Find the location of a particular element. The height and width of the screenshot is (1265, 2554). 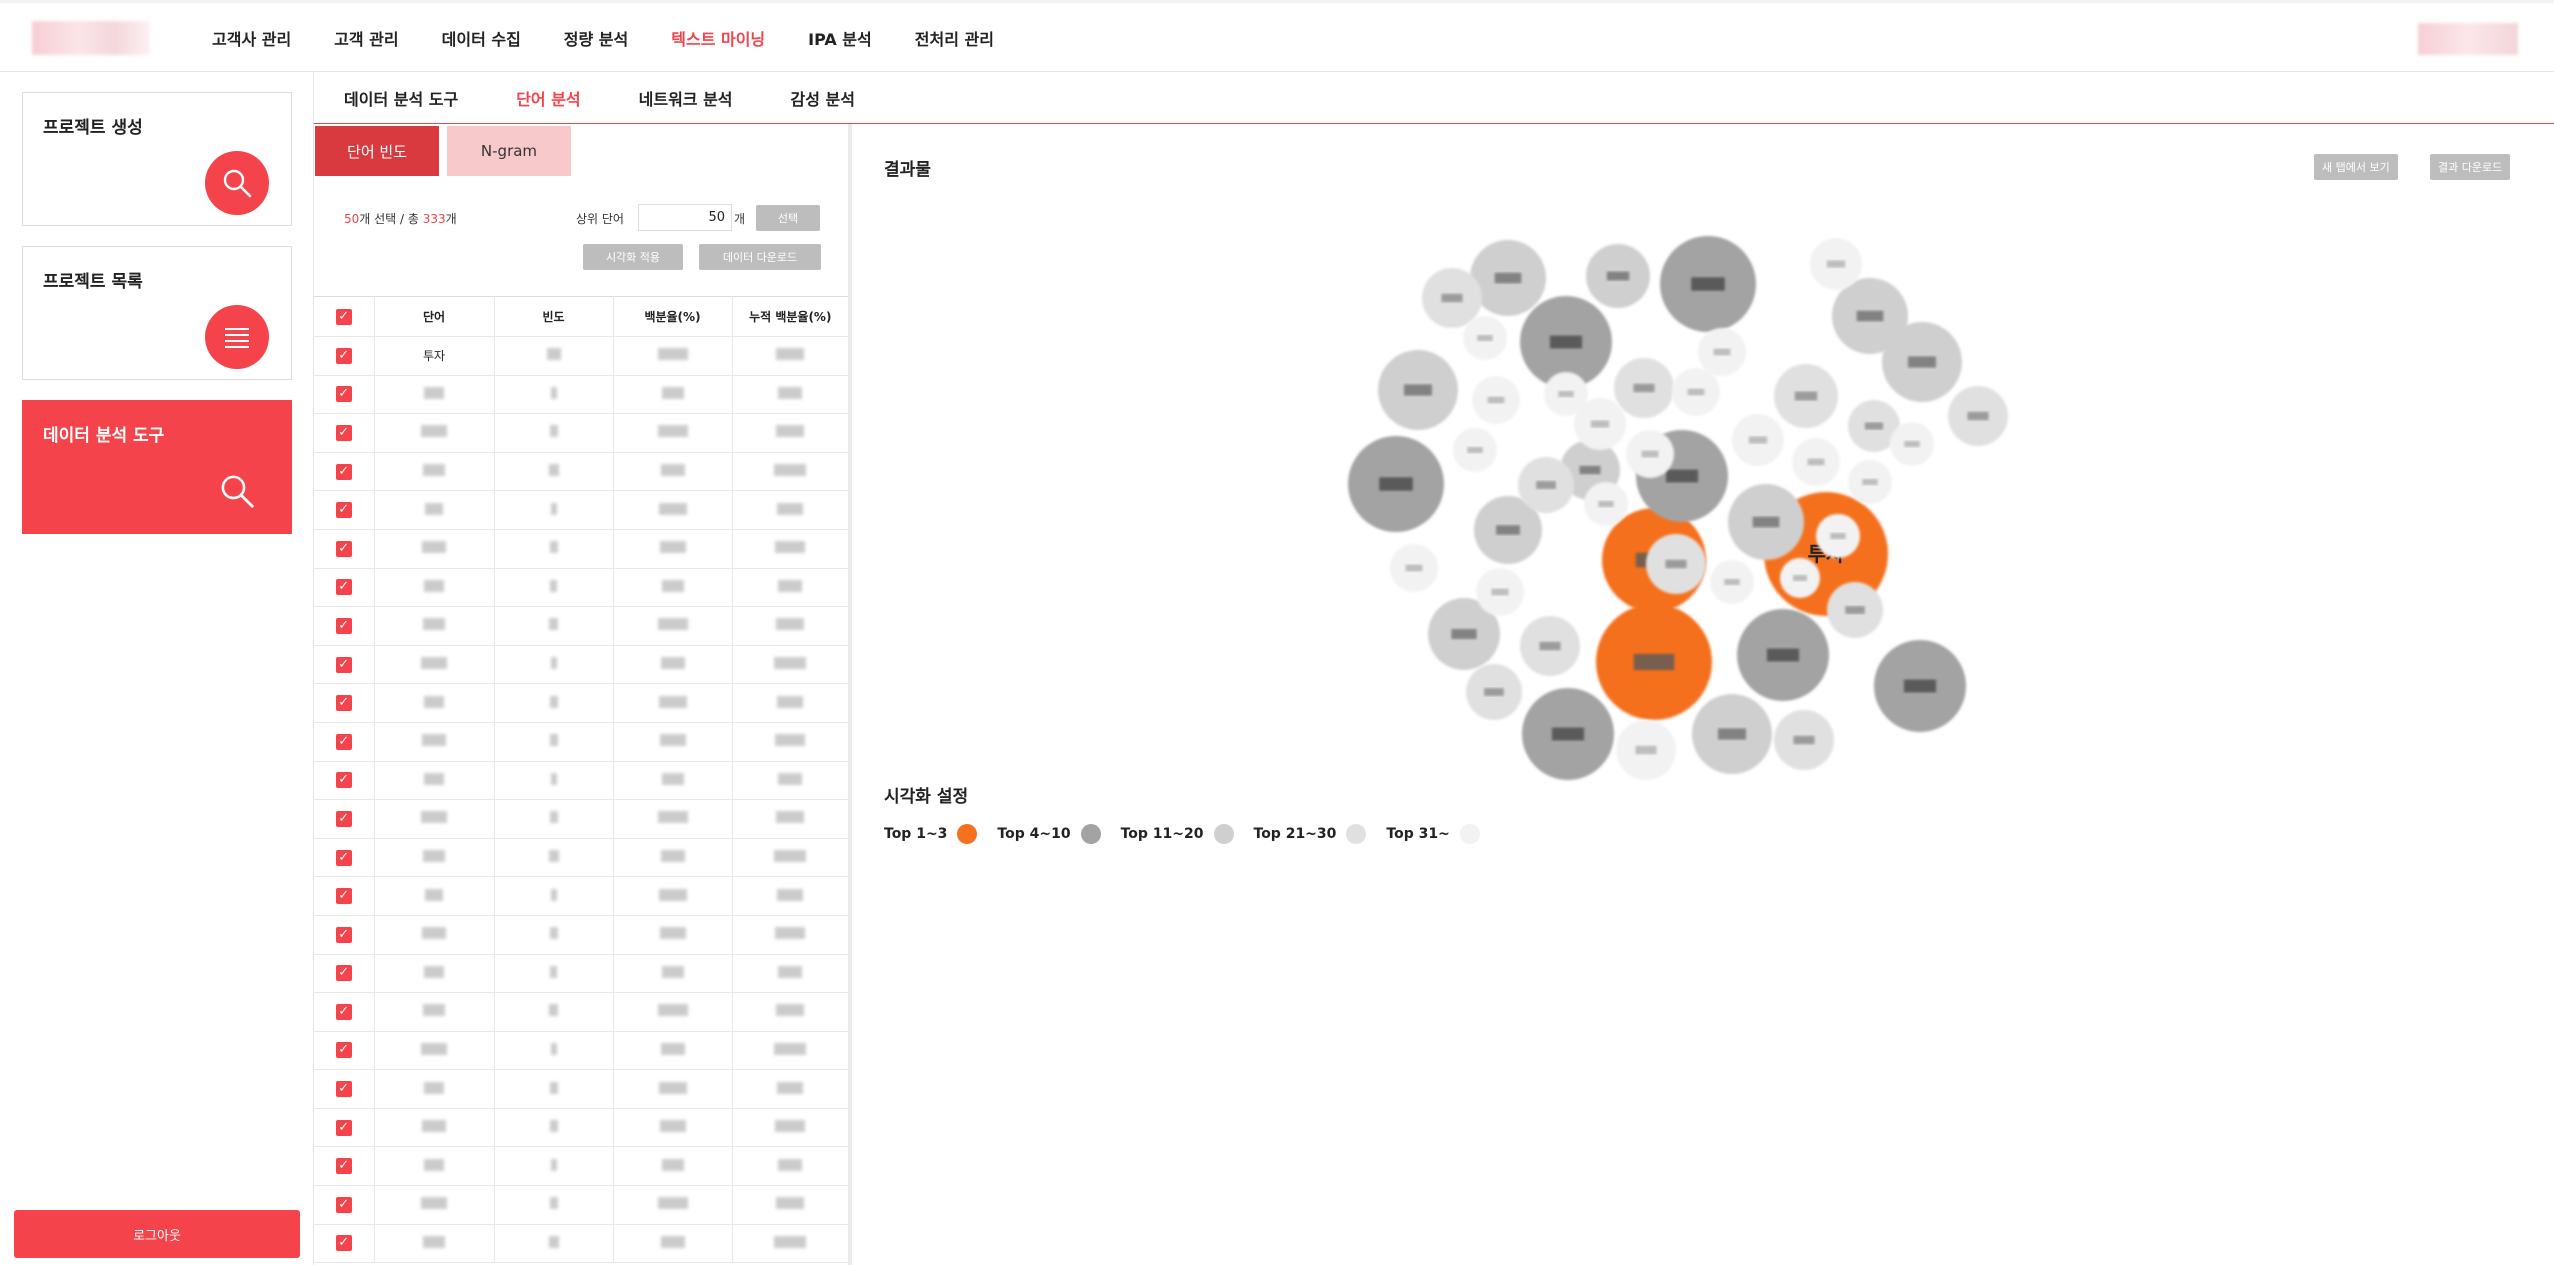

word-bubble-chart: 투자 is located at coordinates (1678, 508).